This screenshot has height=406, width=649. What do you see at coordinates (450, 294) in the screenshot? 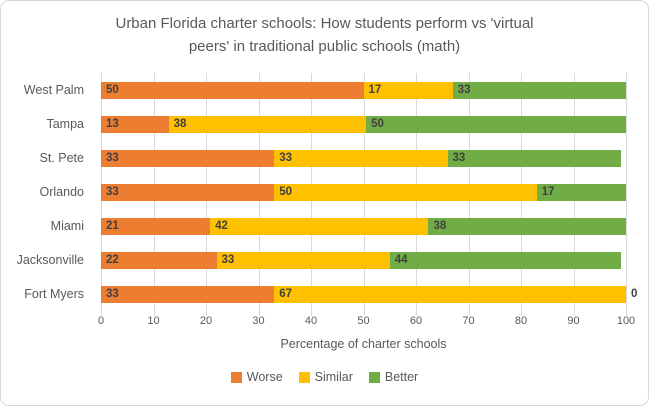
I see `bar-segment-similar: 67` at bounding box center [450, 294].